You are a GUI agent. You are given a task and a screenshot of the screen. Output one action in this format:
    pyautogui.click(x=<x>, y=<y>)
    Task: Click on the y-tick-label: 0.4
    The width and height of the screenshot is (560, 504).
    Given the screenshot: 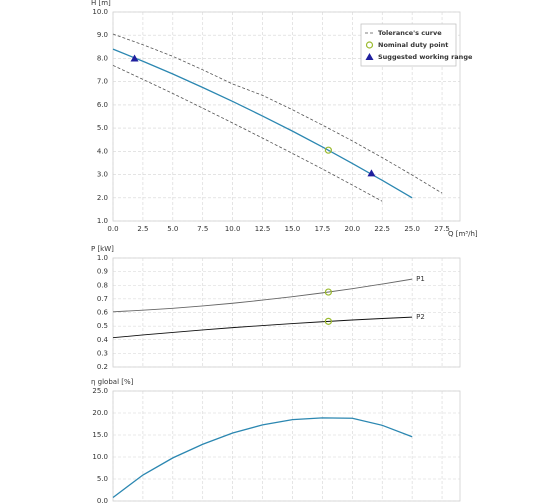 What is the action you would take?
    pyautogui.click(x=103, y=340)
    